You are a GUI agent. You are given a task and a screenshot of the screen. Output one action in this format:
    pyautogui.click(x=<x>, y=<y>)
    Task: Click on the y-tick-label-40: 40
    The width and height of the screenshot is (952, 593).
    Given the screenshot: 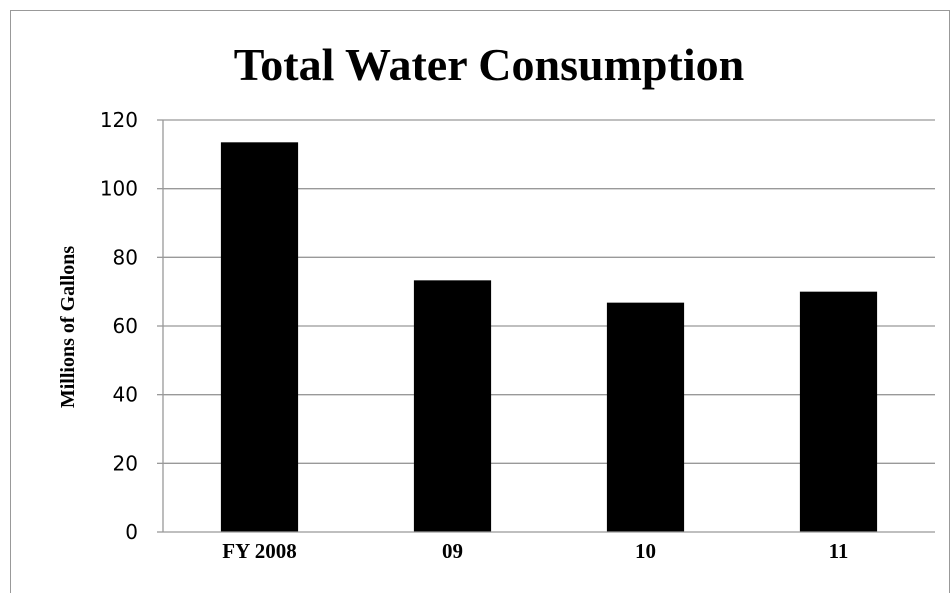 What is the action you would take?
    pyautogui.click(x=125, y=395)
    